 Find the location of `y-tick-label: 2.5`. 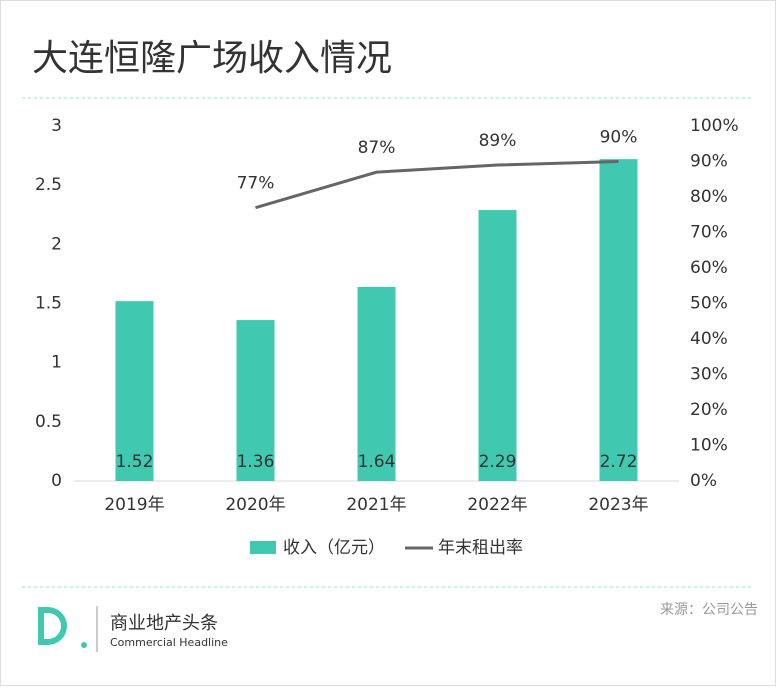

y-tick-label: 2.5 is located at coordinates (48, 185).